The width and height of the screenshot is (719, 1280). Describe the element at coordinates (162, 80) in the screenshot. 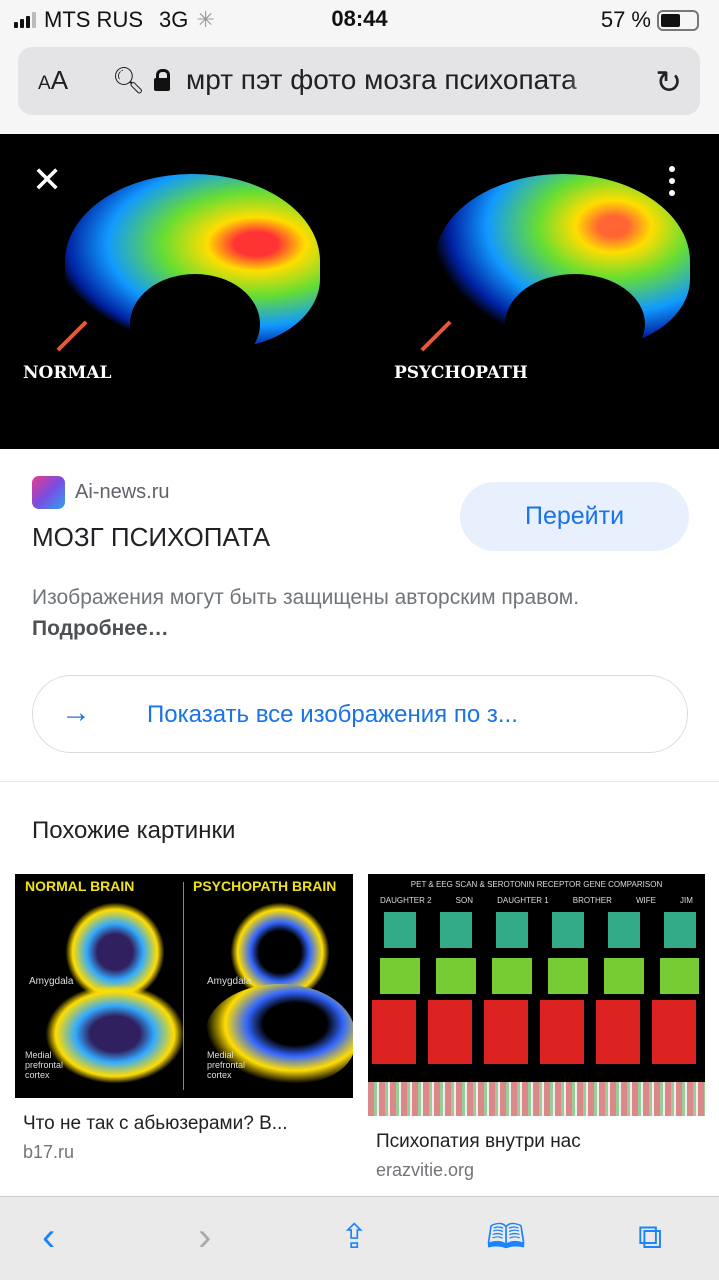

I see `lock-icon` at that location.